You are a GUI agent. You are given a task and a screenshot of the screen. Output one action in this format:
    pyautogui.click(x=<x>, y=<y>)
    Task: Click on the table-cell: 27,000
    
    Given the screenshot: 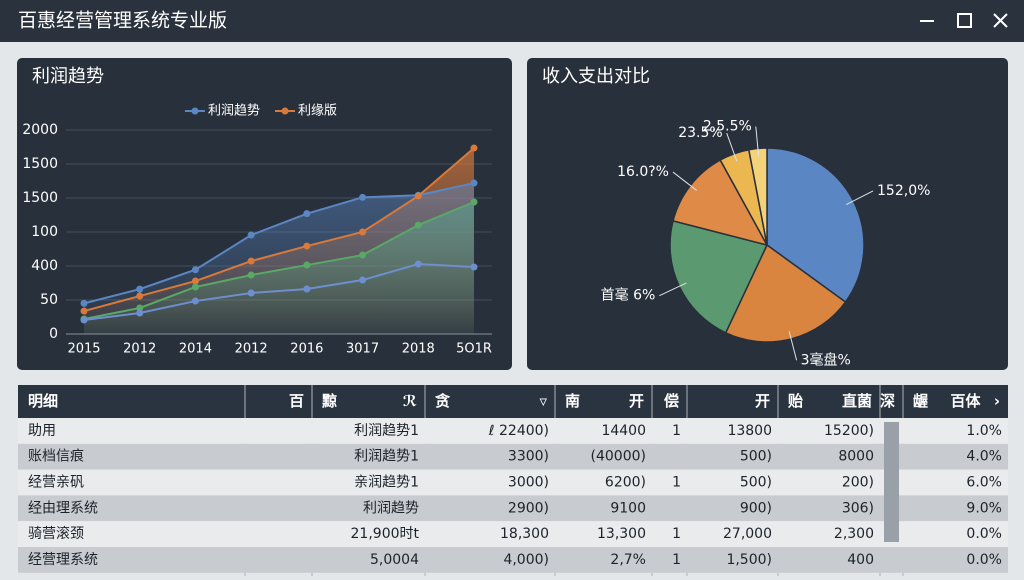 What is the action you would take?
    pyautogui.click(x=747, y=534)
    